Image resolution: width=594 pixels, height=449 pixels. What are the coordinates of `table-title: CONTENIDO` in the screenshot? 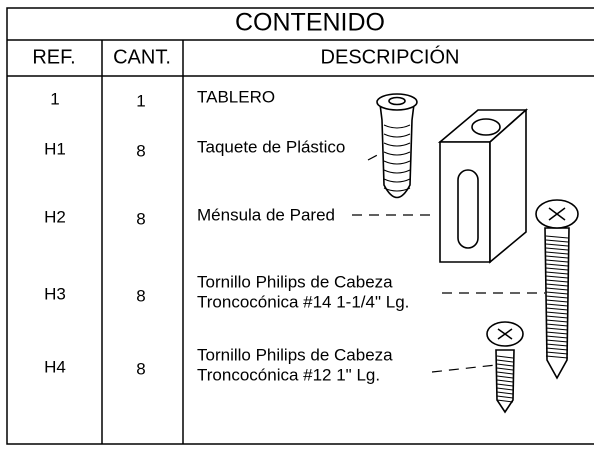 It's located at (310, 23).